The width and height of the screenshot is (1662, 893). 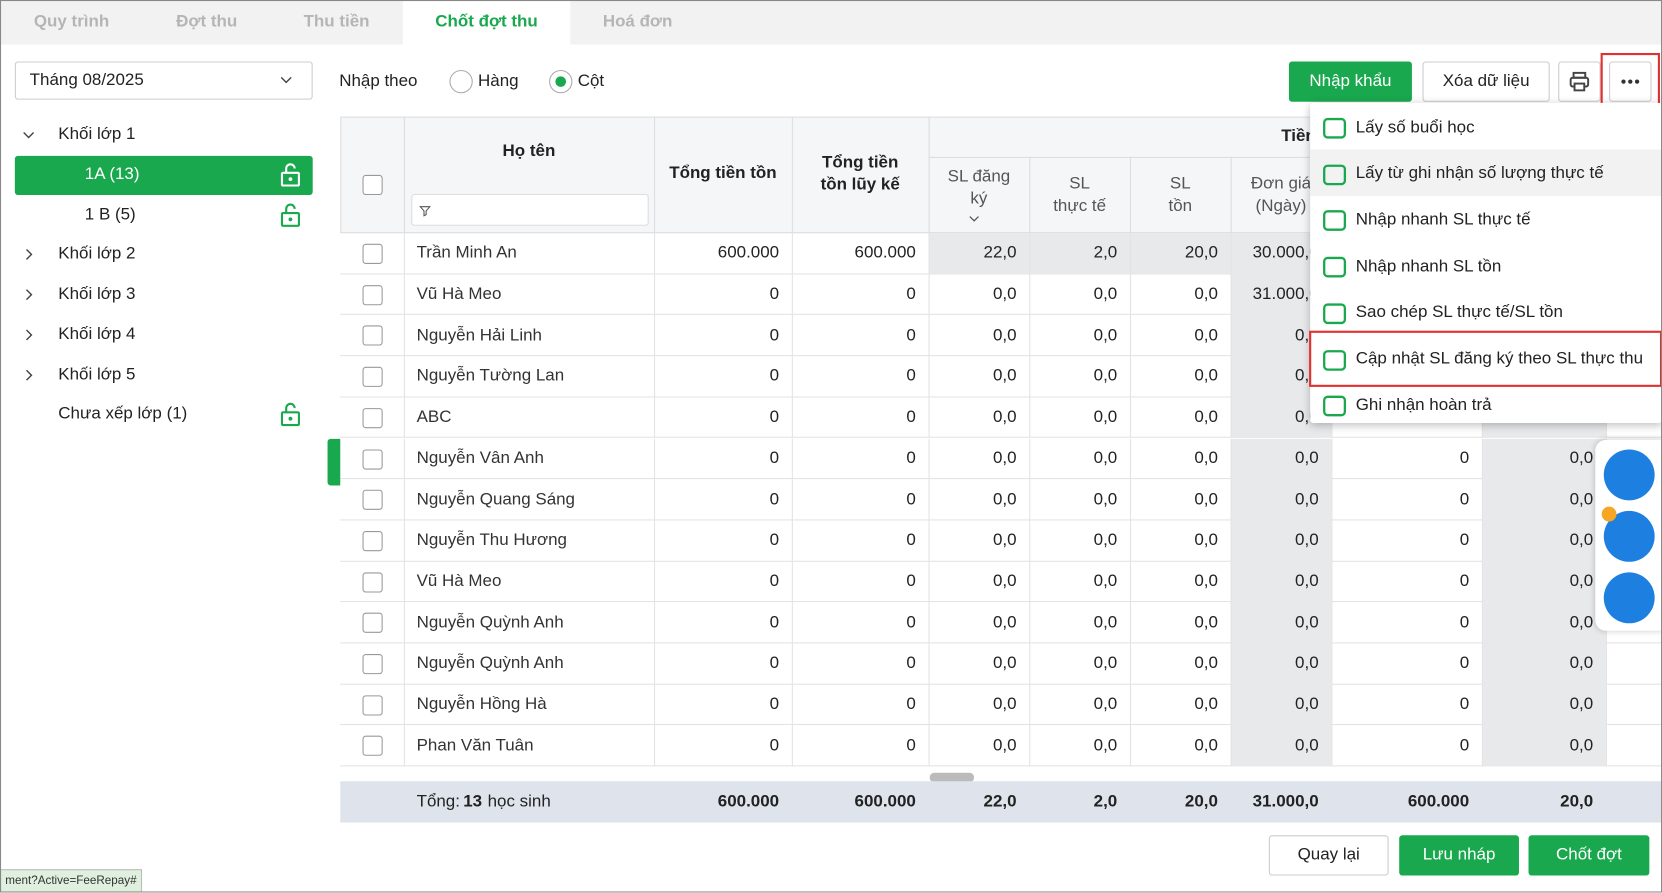 I want to click on tab: Thu tiền, so click(x=336, y=21).